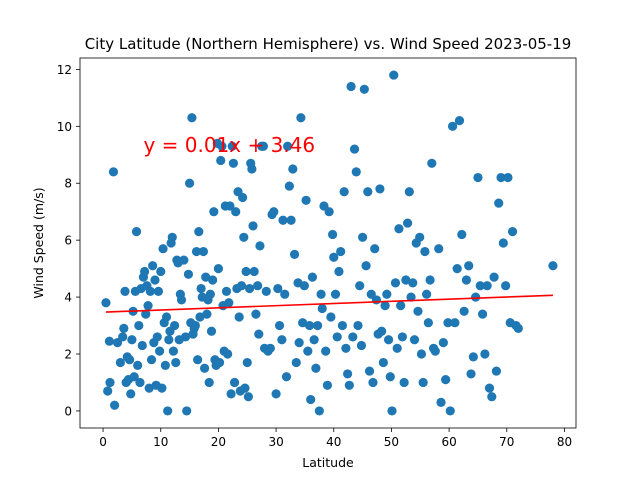  I want to click on y-tick-label: 10, so click(64, 127).